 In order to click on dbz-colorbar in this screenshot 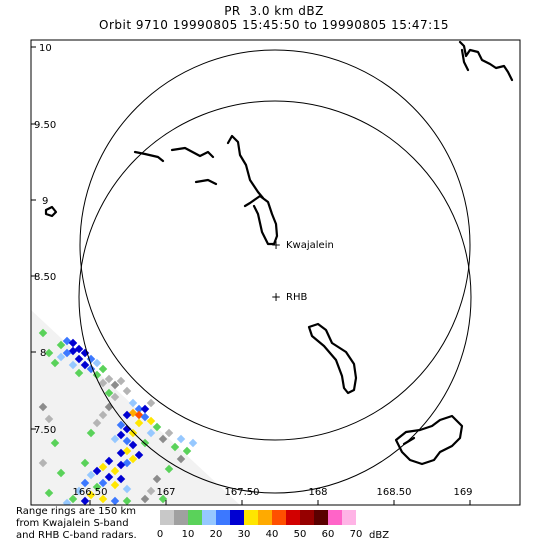, I will do `click(258, 517)`.